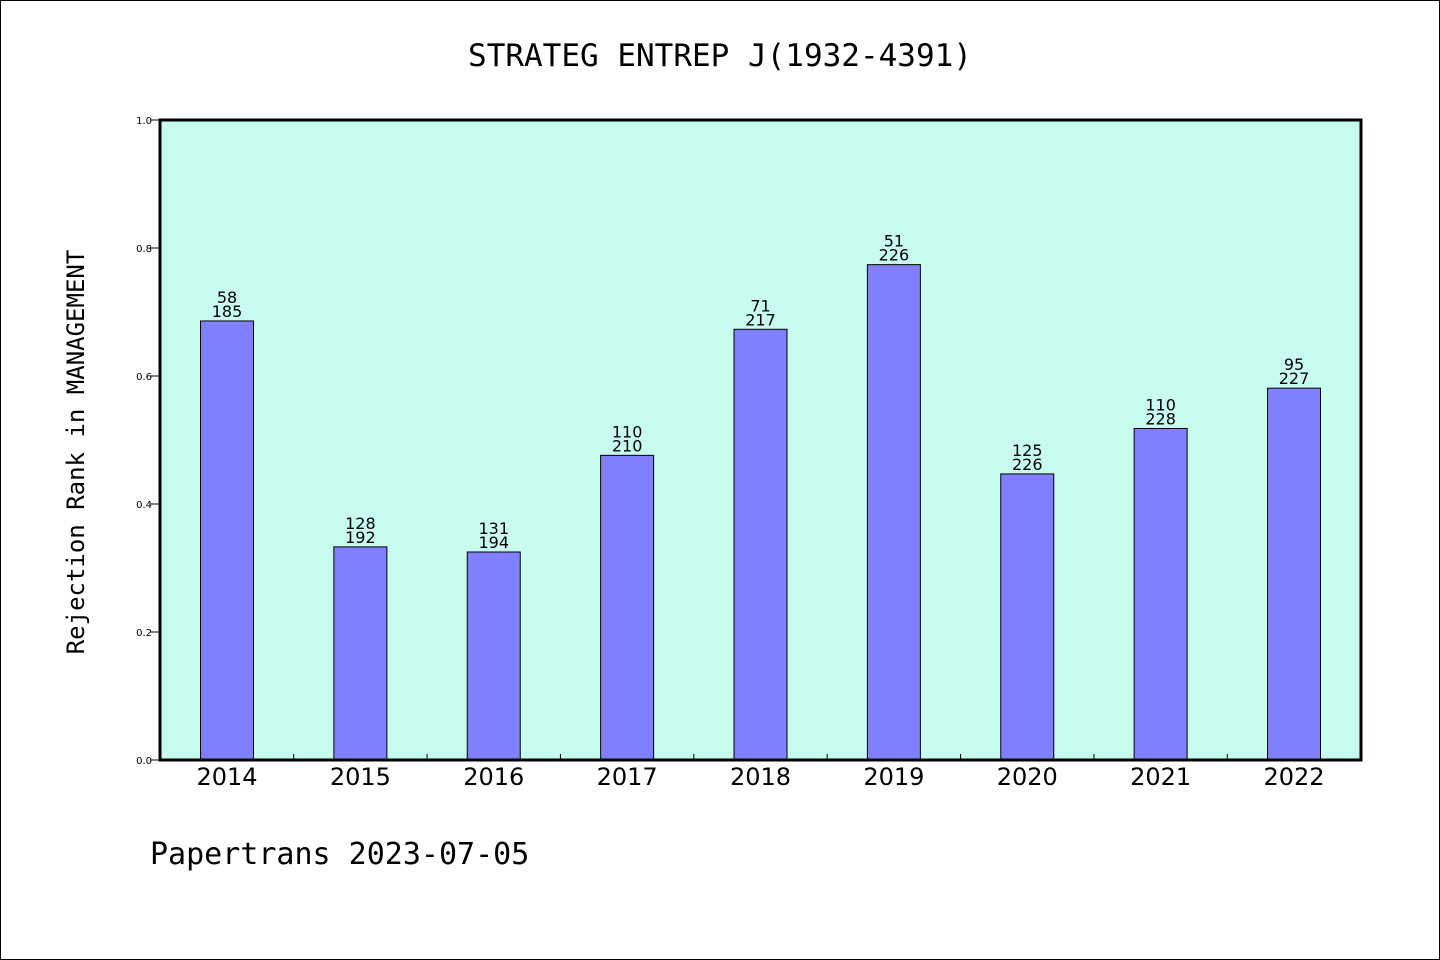 This screenshot has height=960, width=1440. I want to click on y-tick-label: 0.8, so click(144, 249).